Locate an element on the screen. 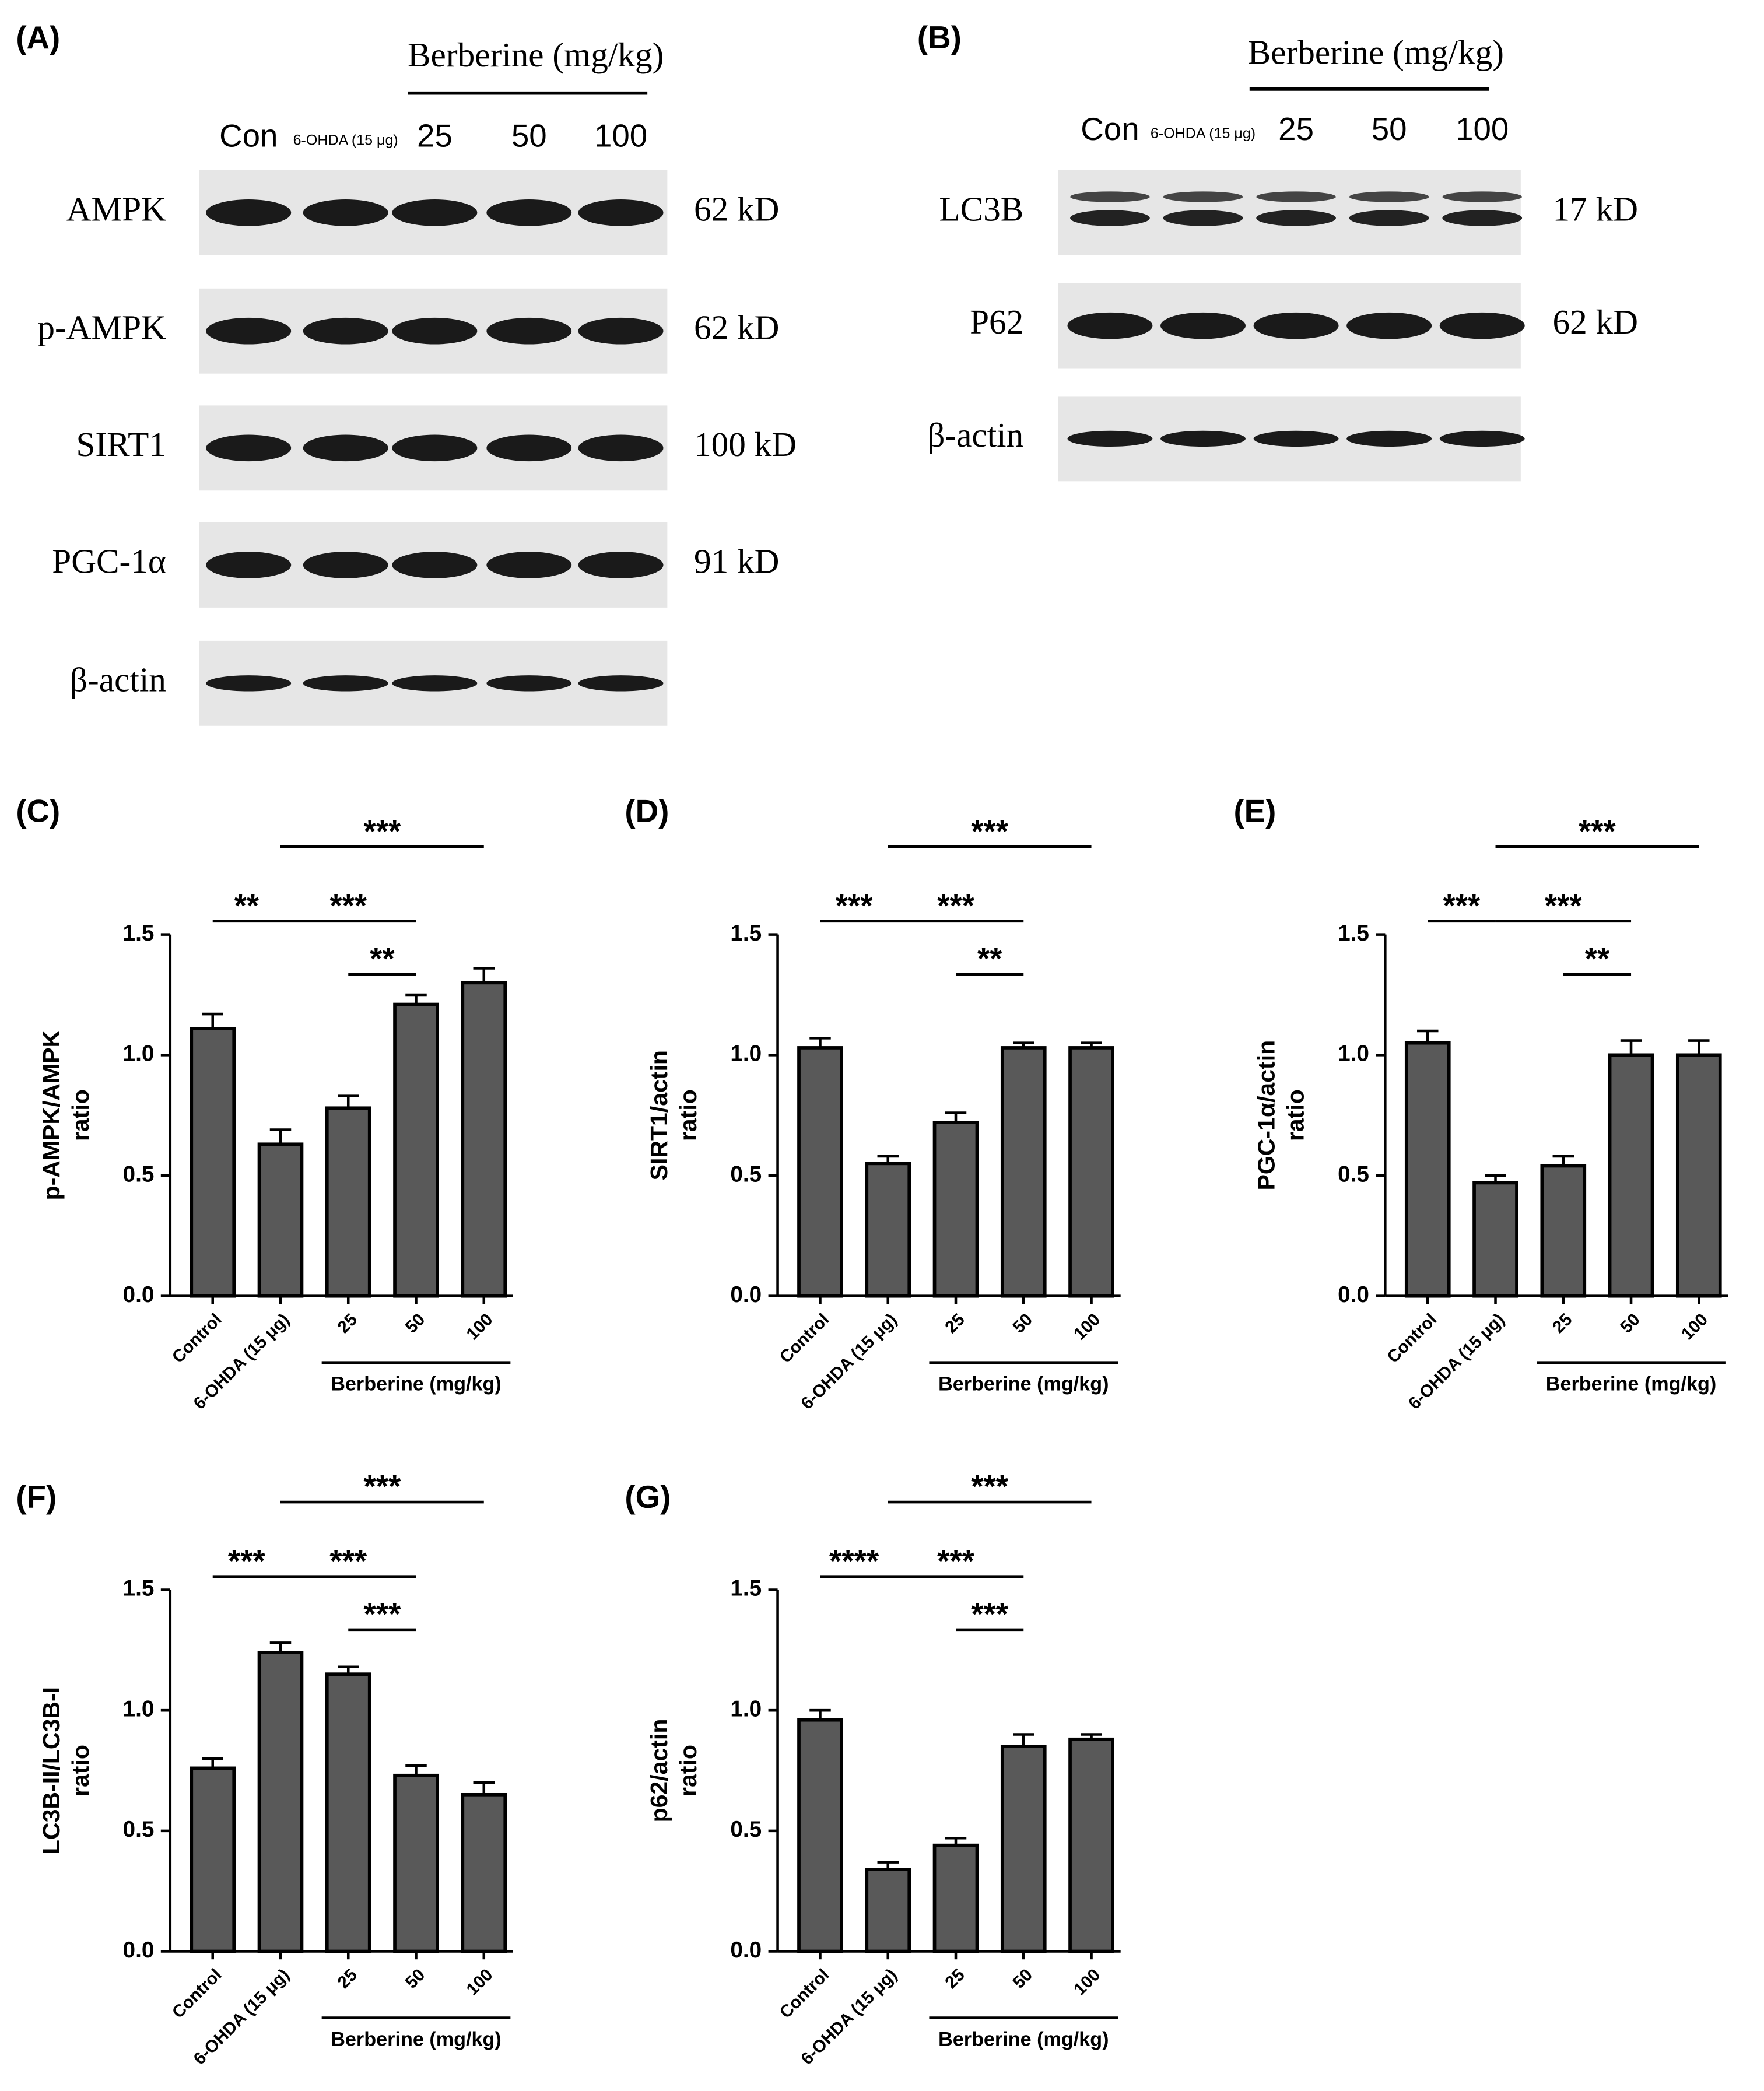 The image size is (1764, 2091). protein-label: P62 is located at coordinates (997, 322).